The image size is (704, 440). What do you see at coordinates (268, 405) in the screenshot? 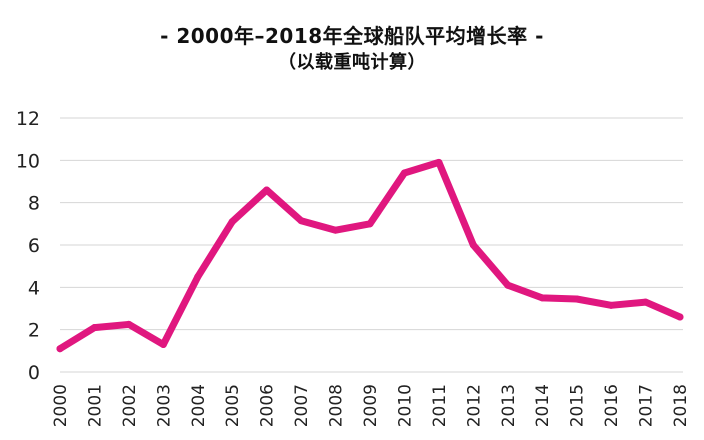
I see `x-tick-label-2006: 2006` at bounding box center [268, 405].